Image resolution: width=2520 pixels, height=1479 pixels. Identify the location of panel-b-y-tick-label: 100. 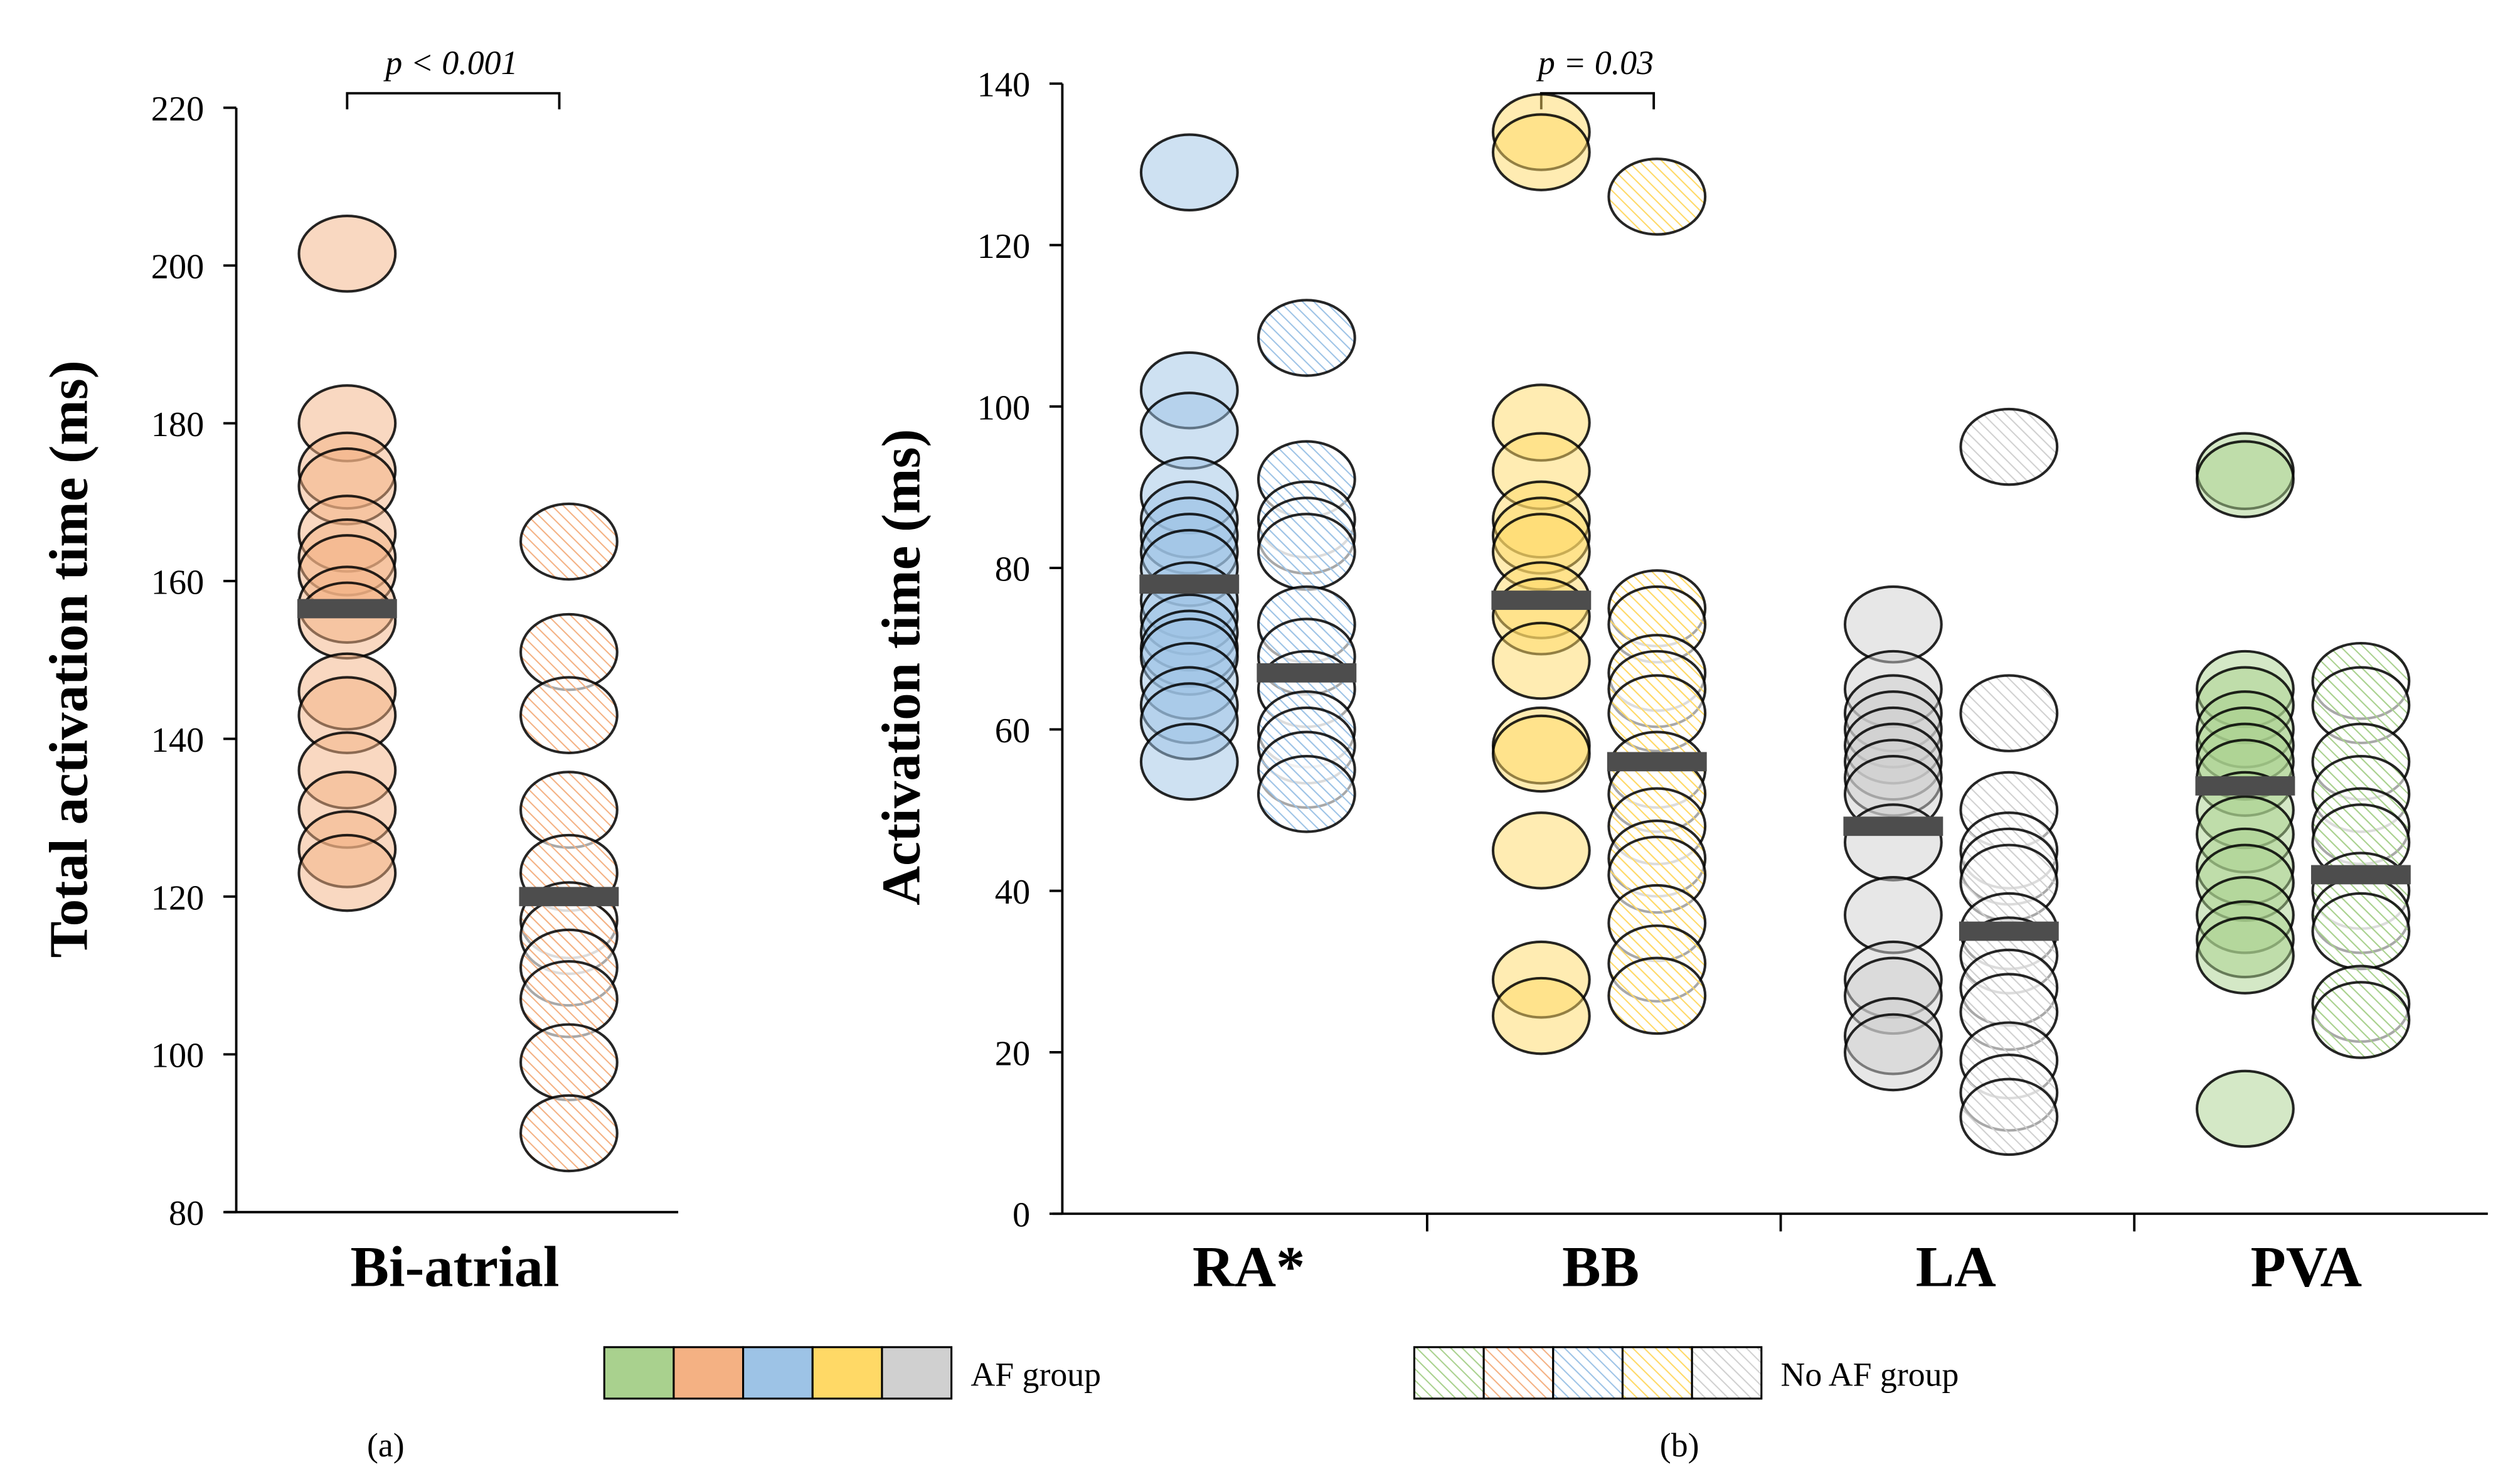
(1004, 407).